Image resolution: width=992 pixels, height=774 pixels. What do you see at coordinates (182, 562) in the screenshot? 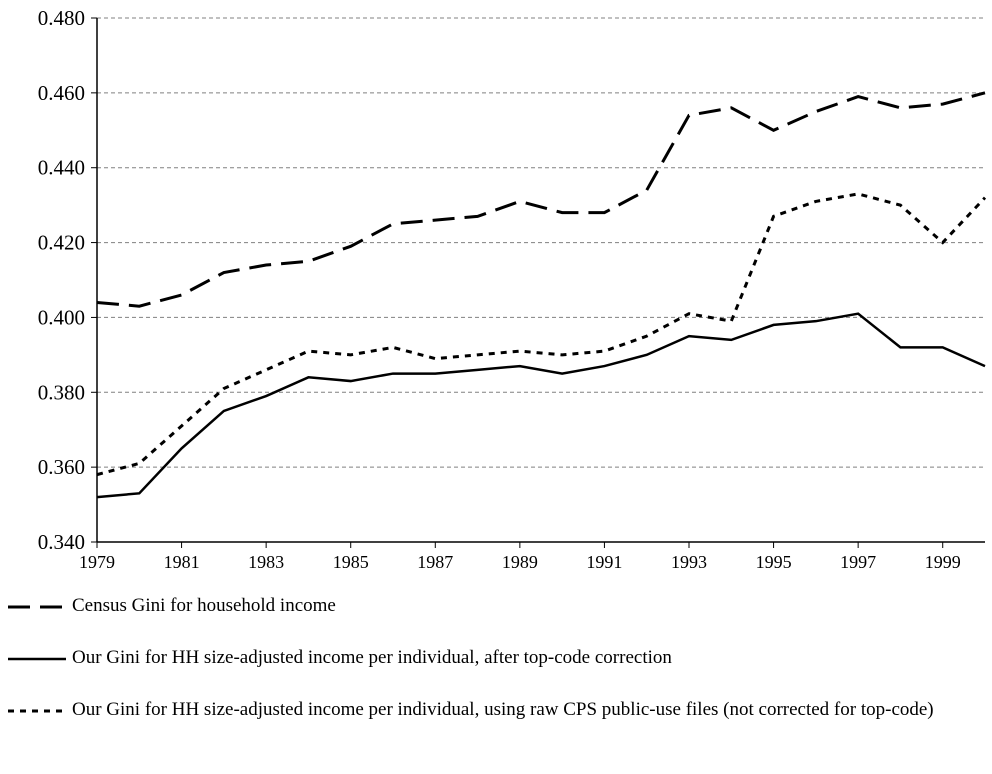
I see `x-tick-label: 1981` at bounding box center [182, 562].